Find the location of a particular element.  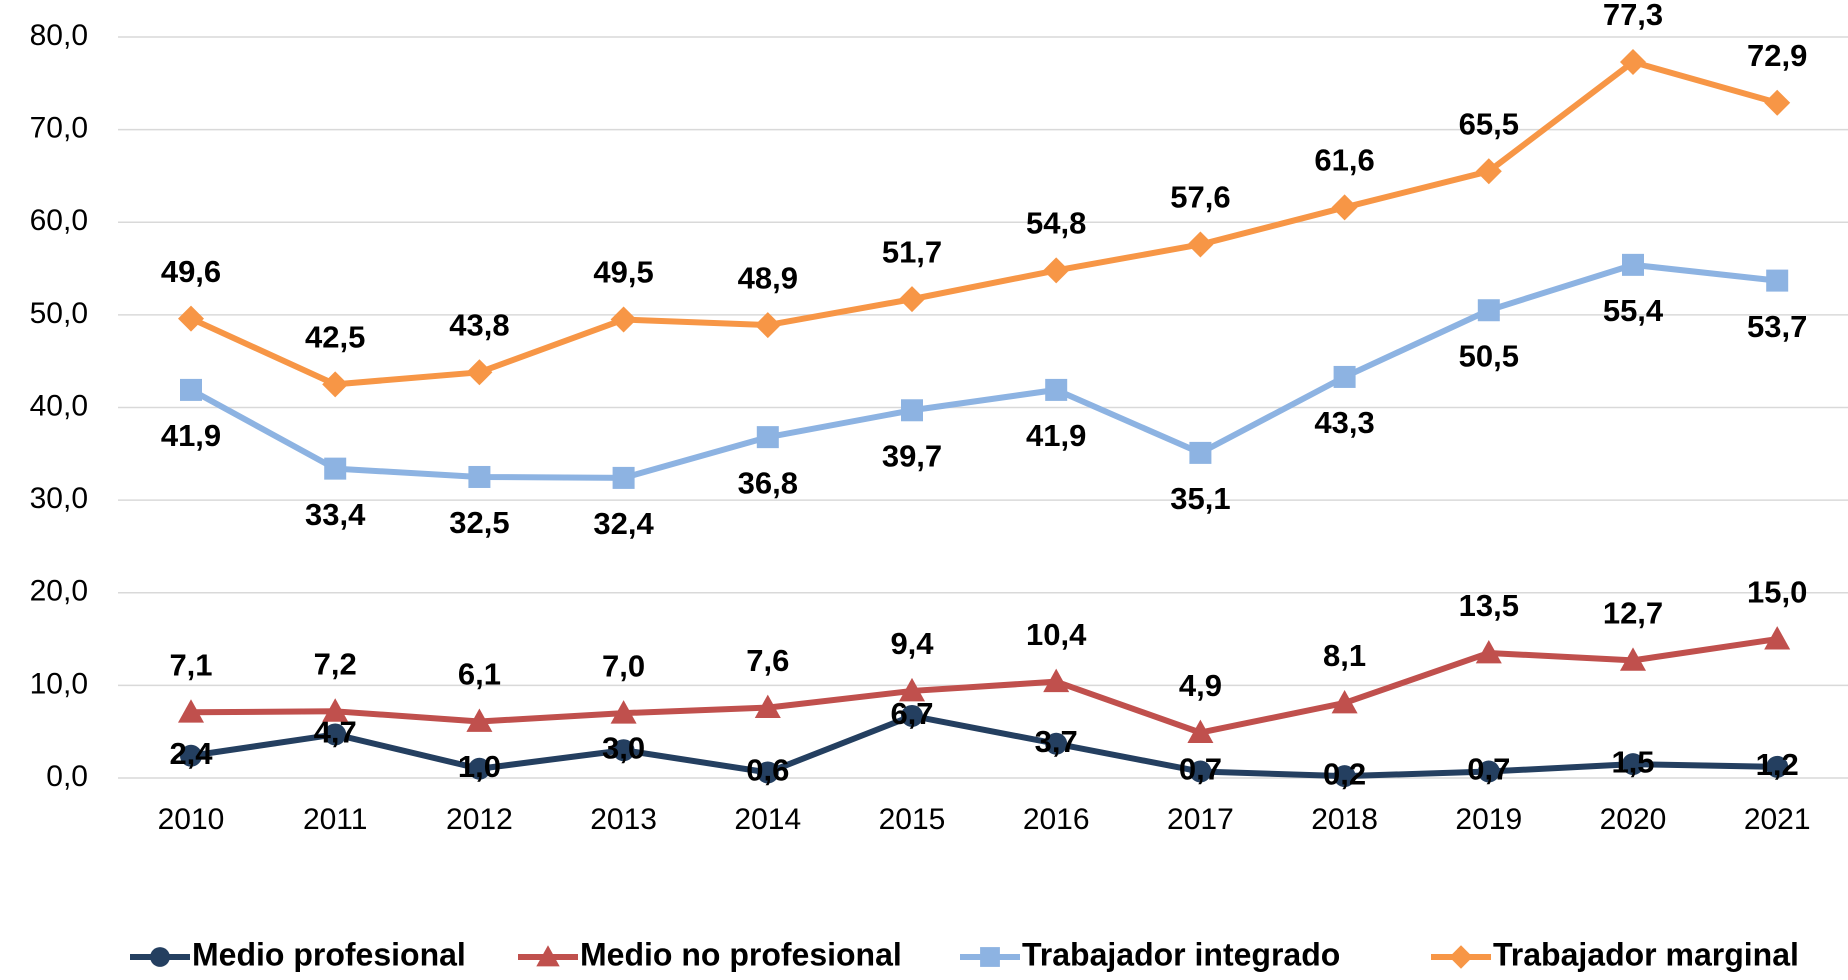

y-tick-label: 0,0 is located at coordinates (67, 776).